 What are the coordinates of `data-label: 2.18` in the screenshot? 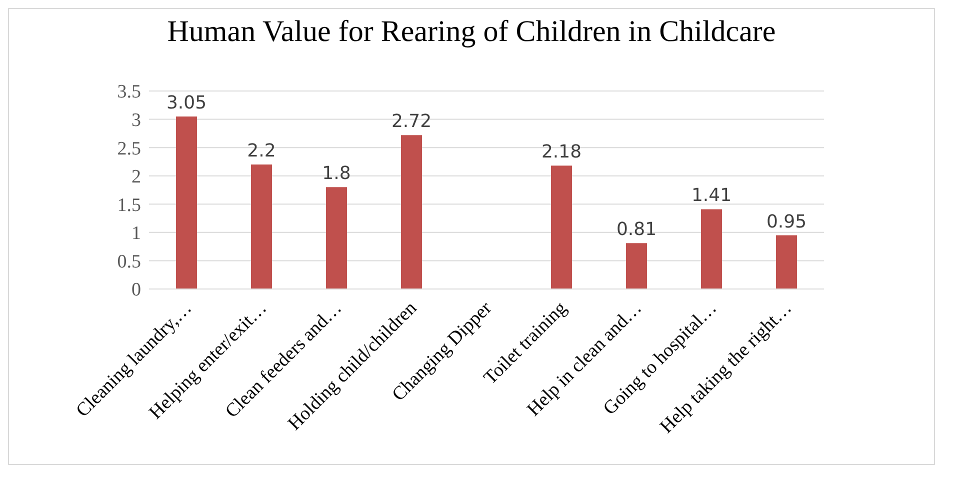 It's located at (561, 152).